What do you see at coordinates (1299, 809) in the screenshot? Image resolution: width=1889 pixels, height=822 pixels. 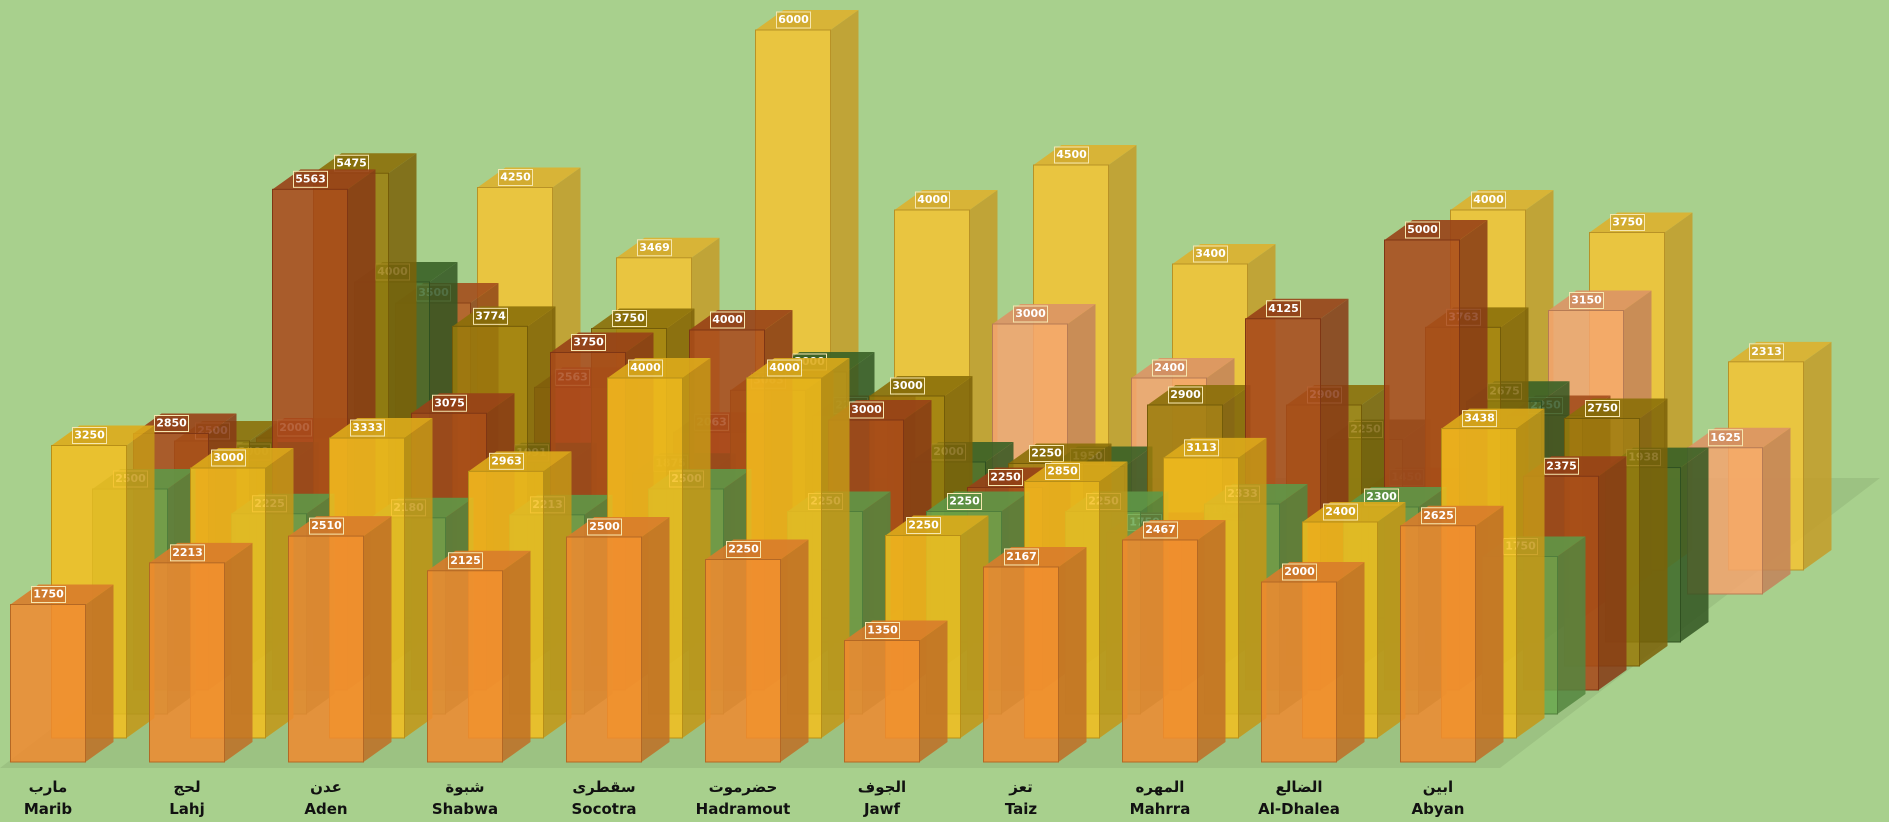 I see `category-label: Al-Dhalea` at bounding box center [1299, 809].